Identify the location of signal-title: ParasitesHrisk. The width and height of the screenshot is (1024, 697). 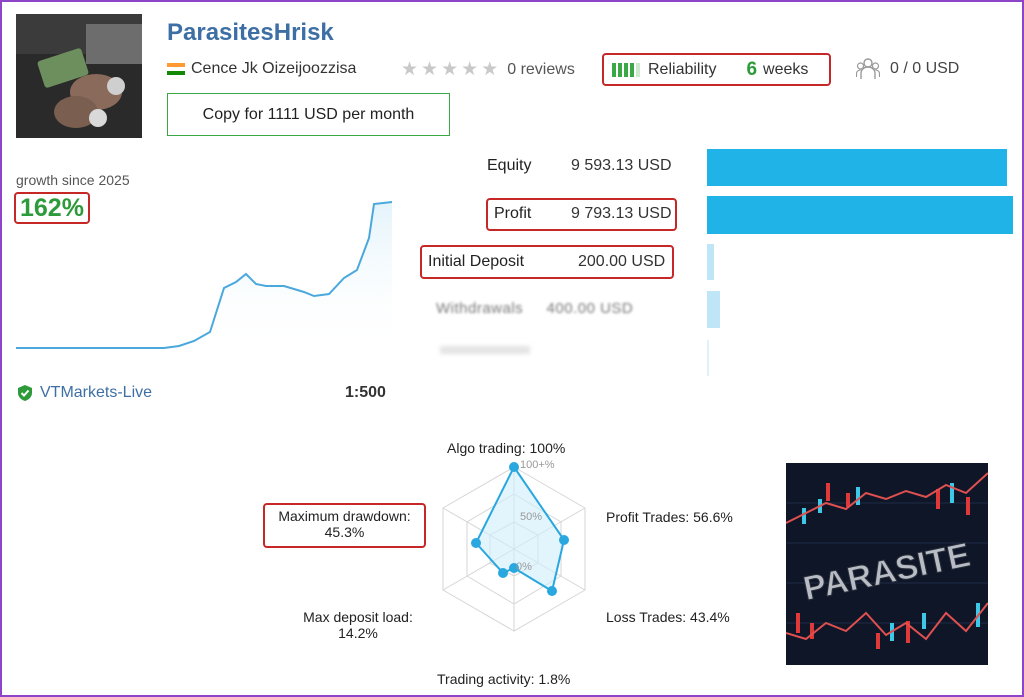
(250, 32).